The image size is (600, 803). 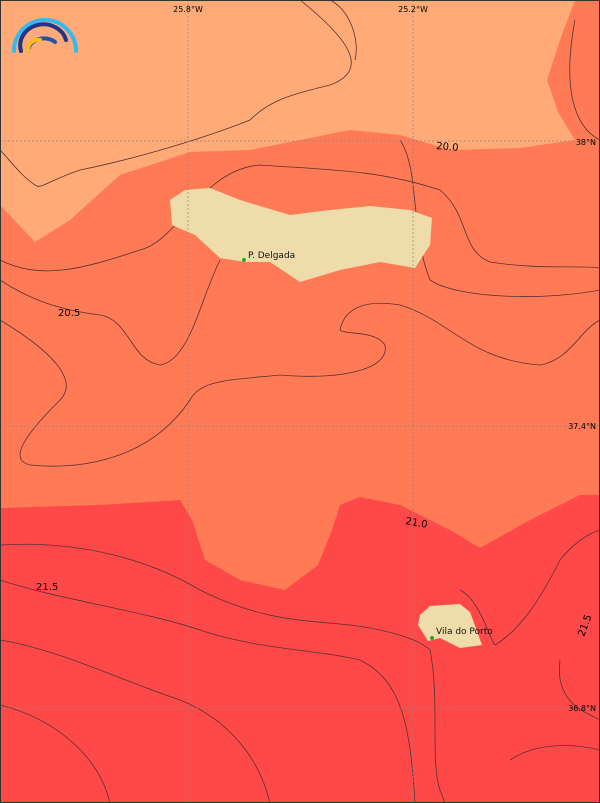 What do you see at coordinates (188, 9) in the screenshot?
I see `longitude-label: 25.8°W` at bounding box center [188, 9].